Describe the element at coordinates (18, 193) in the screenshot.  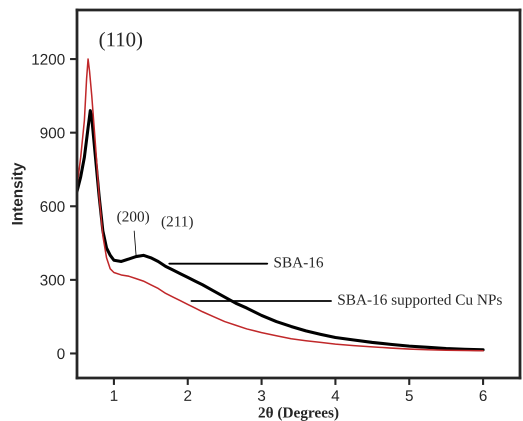
I see `y-axis-title: Intensity` at that location.